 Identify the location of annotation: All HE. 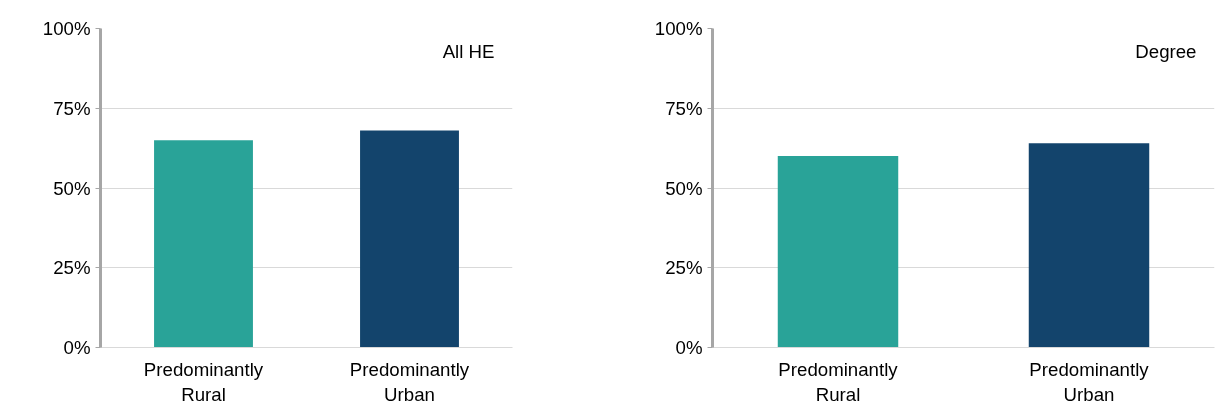
(468, 51).